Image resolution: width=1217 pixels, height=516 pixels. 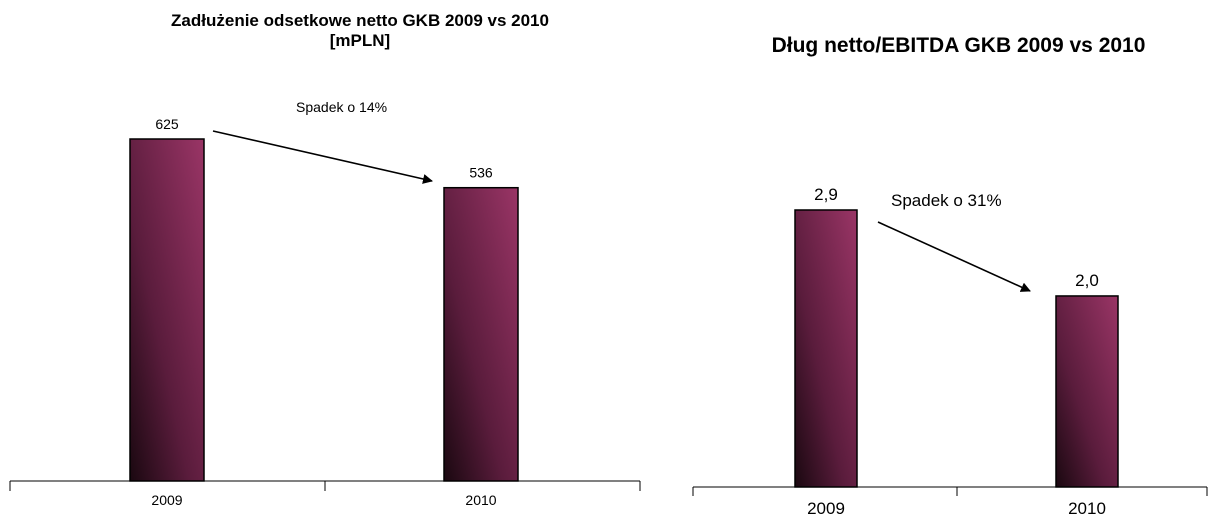 What do you see at coordinates (958, 45) in the screenshot?
I see `chart-title-right: Dług netto/EBITDA GKB 2009 vs 2010` at bounding box center [958, 45].